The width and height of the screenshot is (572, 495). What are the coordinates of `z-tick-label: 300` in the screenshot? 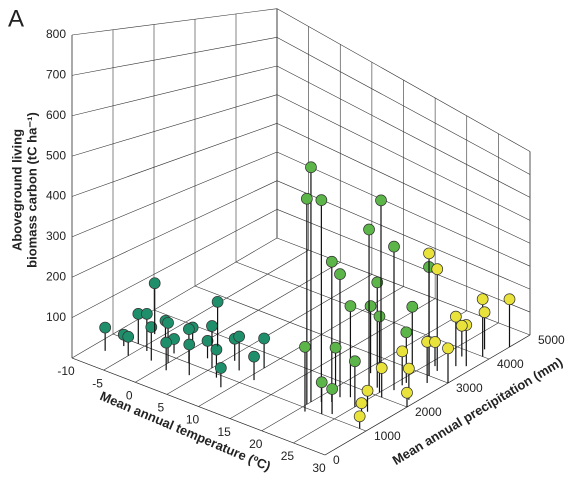 It's located at (56, 236).